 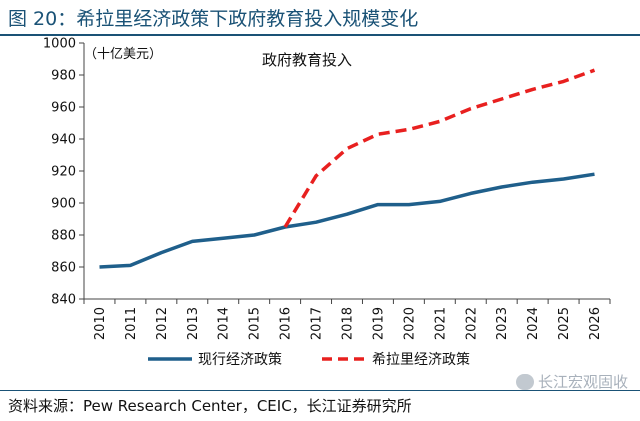 I want to click on y-tick-label: 960, so click(x=63, y=108).